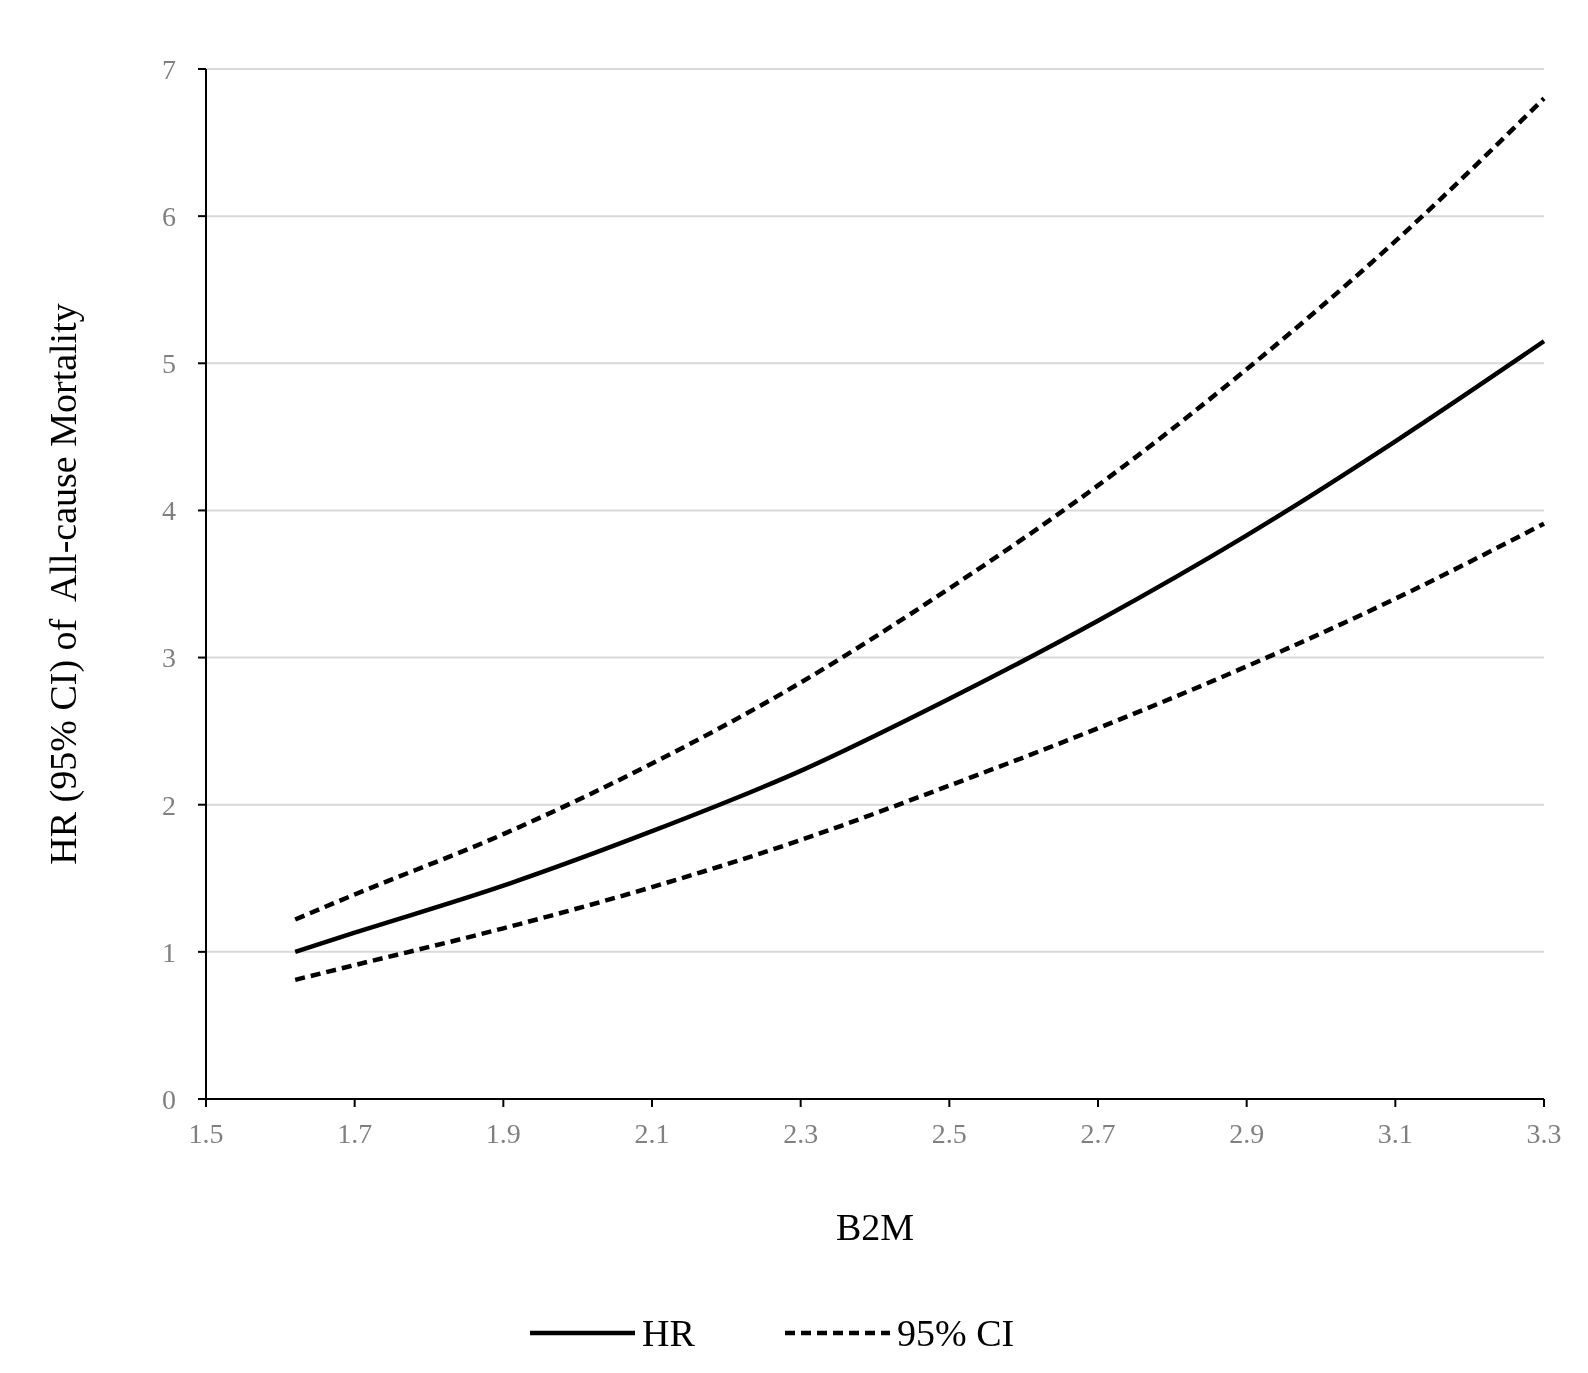 The image size is (1588, 1373). I want to click on x-tick-label: 2.5, so click(949, 1133).